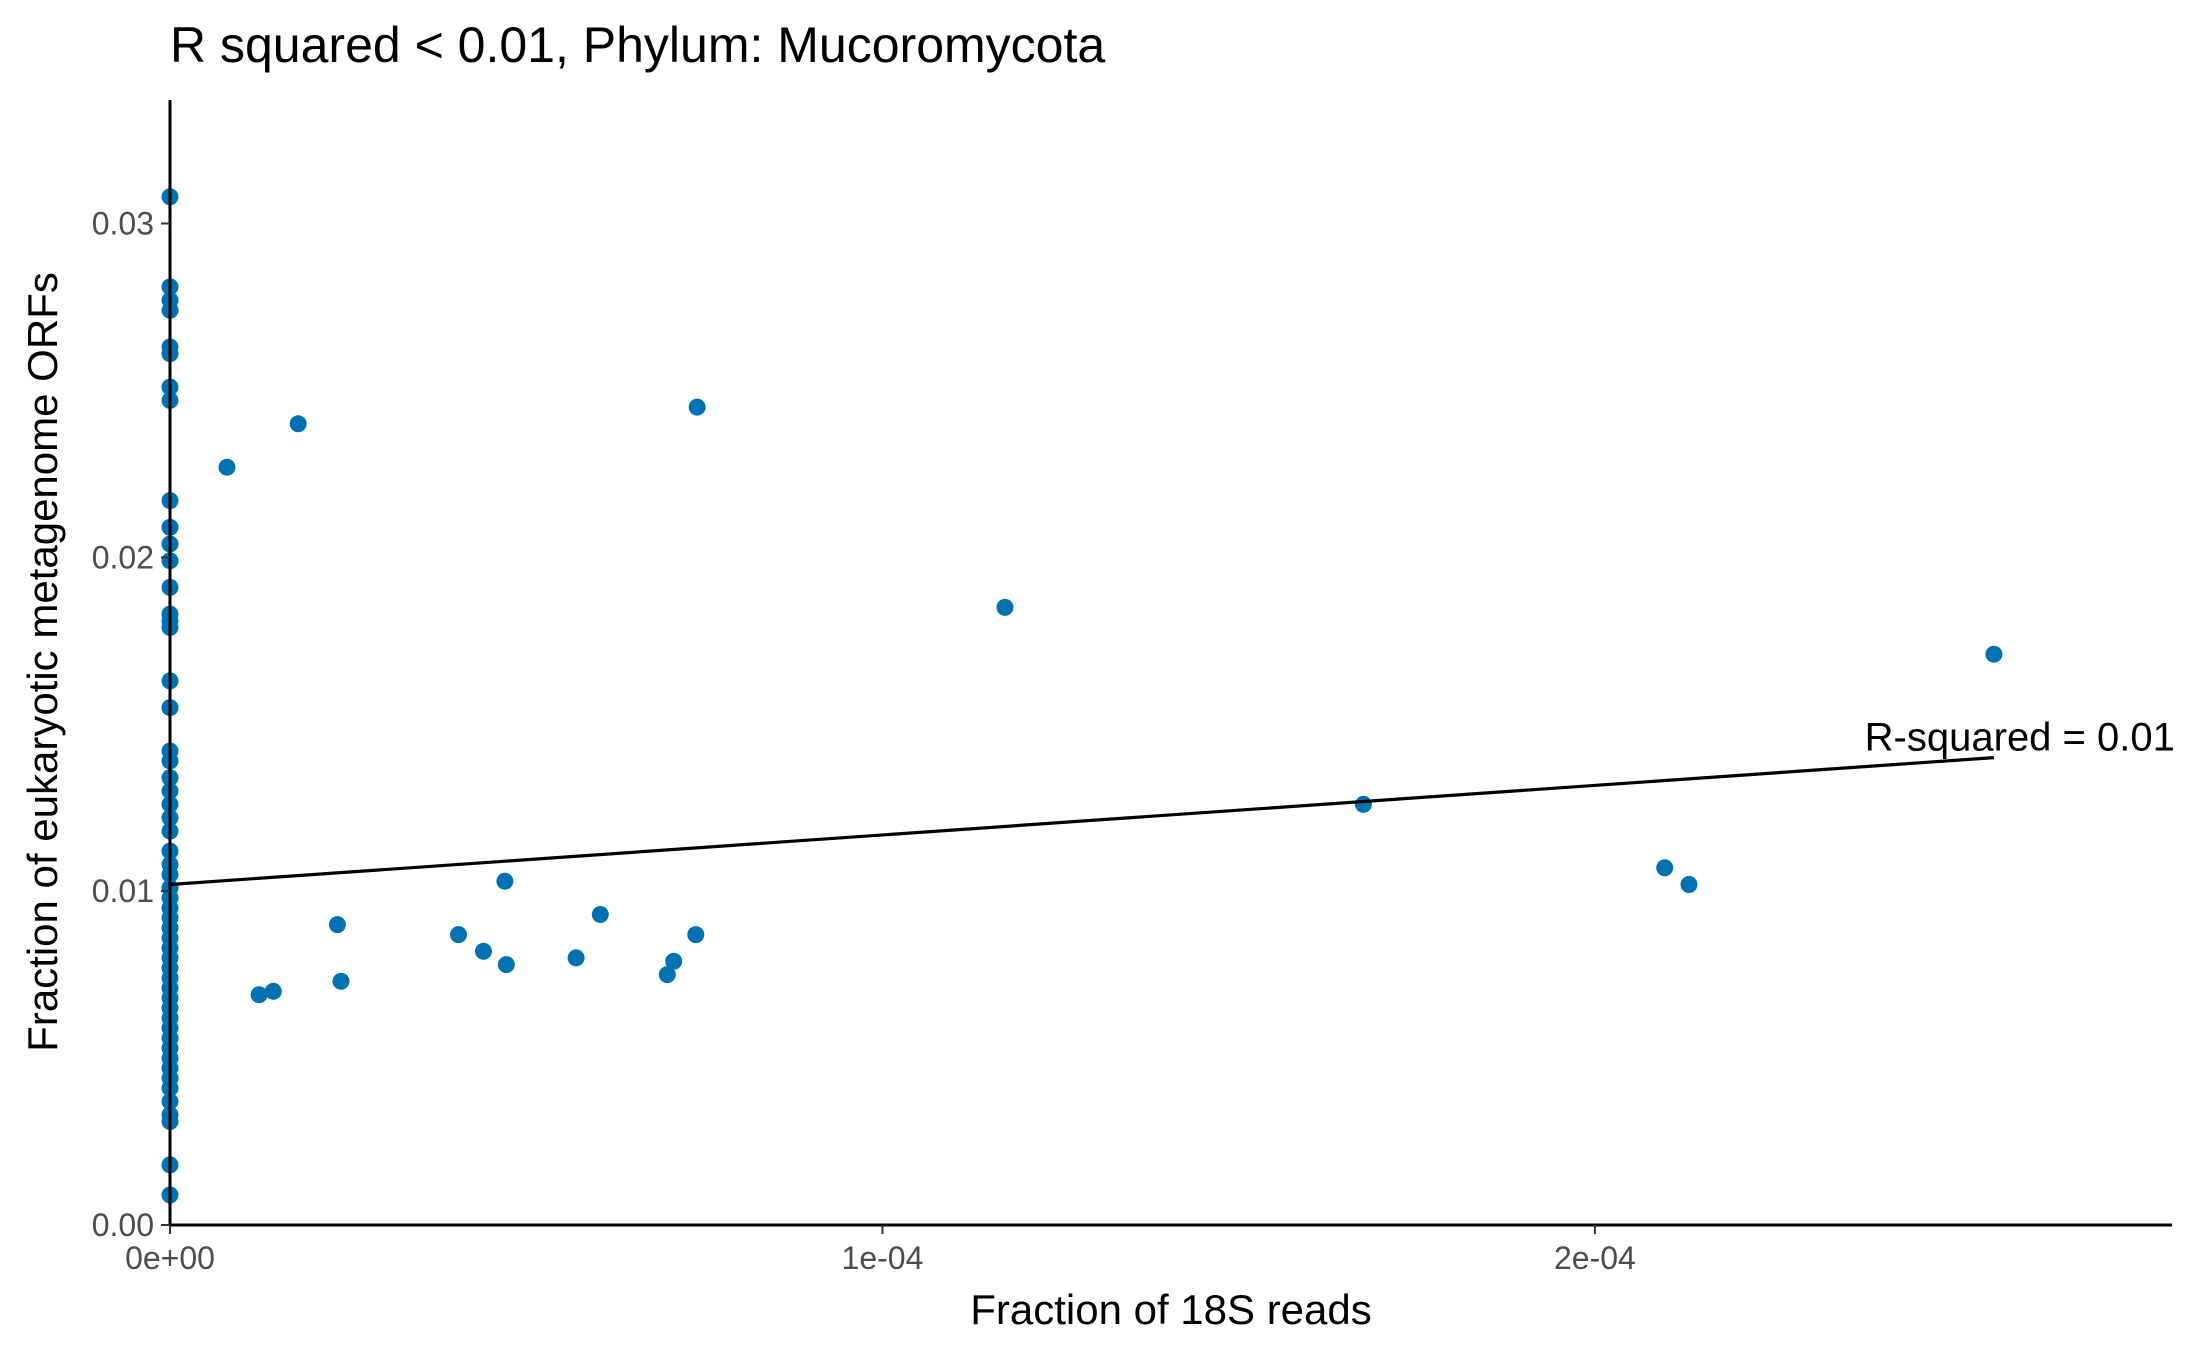 This screenshot has height=1351, width=2187. What do you see at coordinates (42, 662) in the screenshot?
I see `y-axis-label: Fraction of eukaryotic metagenome ORFs` at bounding box center [42, 662].